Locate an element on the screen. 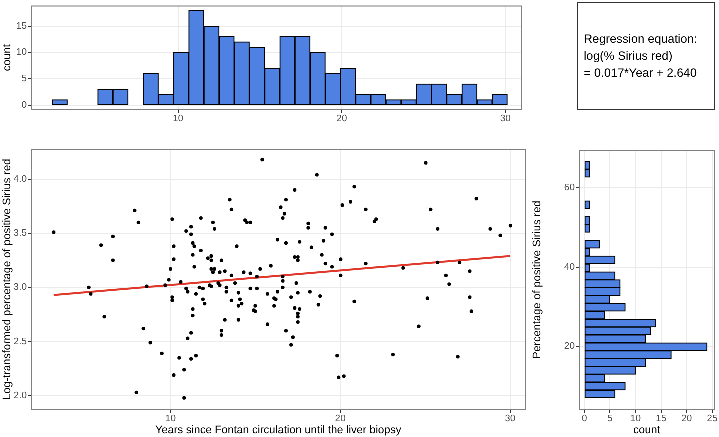 Image resolution: width=719 pixels, height=437 pixels. y-tick-label: 3.0 is located at coordinates (20, 288).